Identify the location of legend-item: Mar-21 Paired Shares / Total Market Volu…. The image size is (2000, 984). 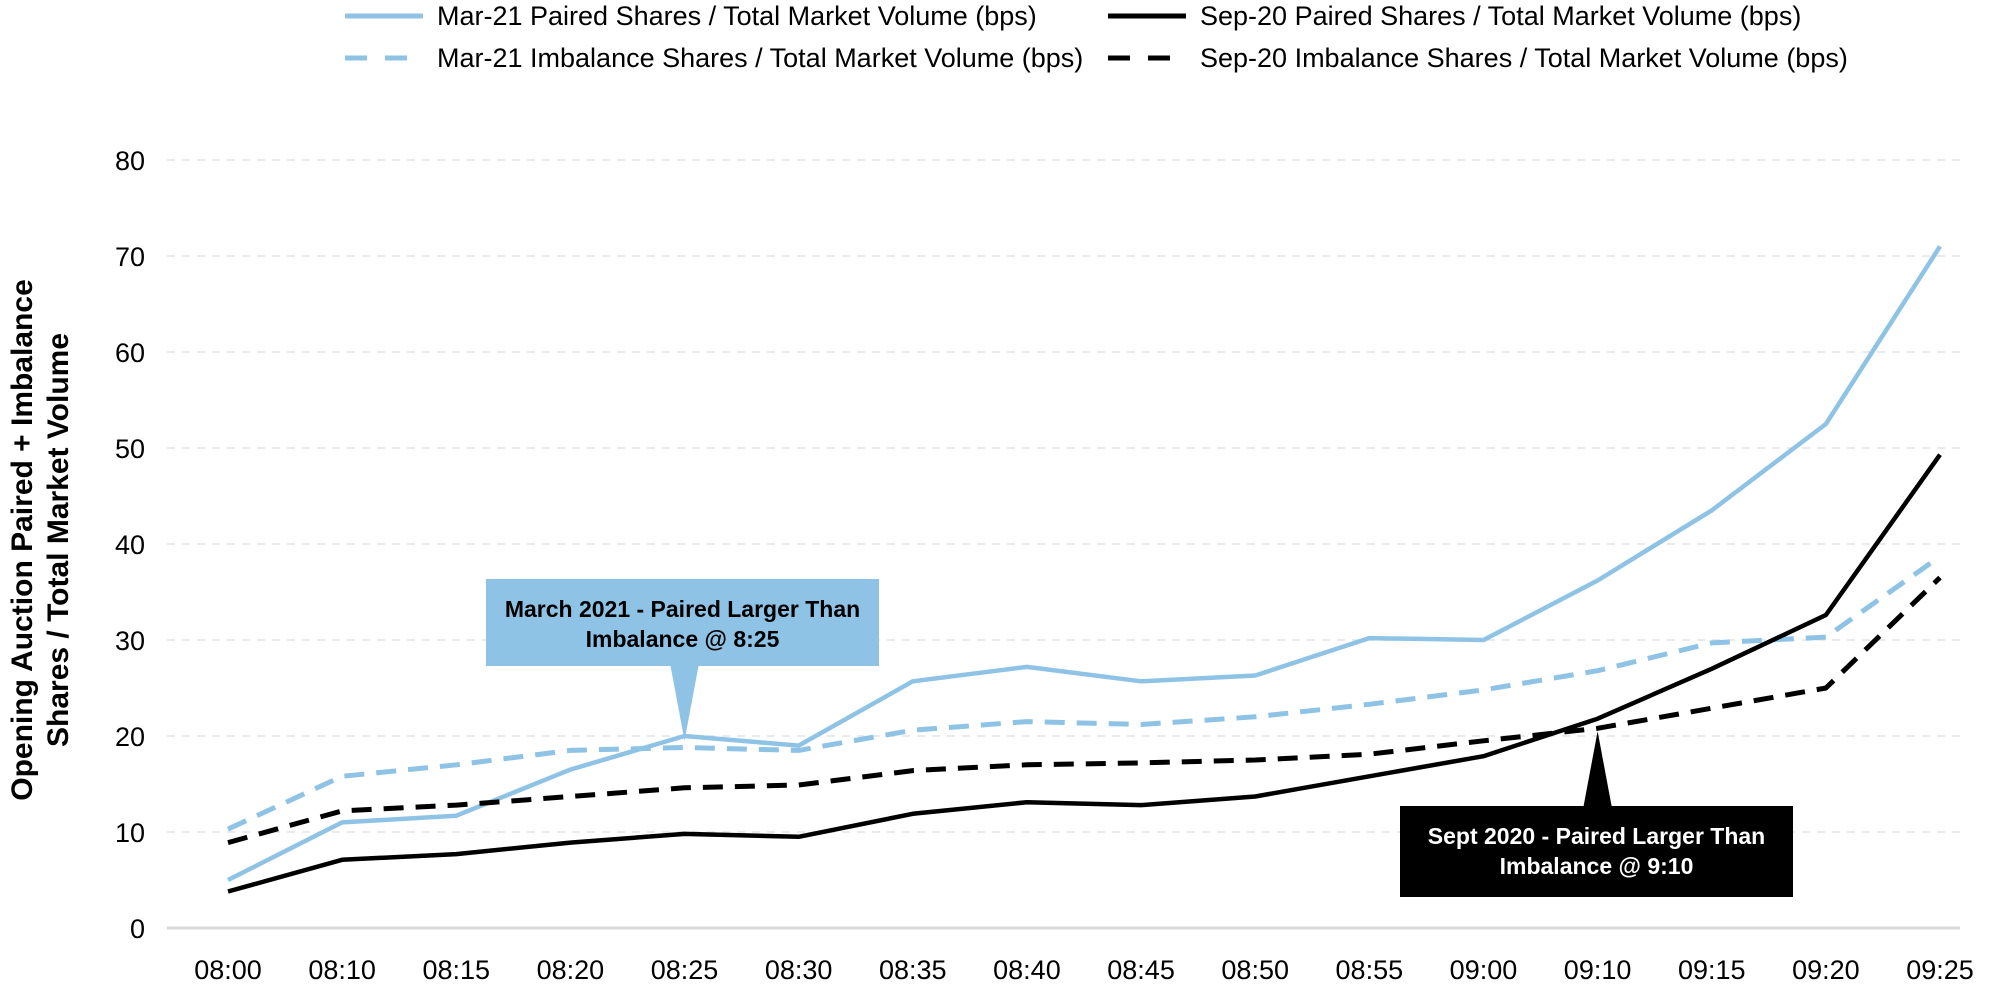
(691, 16).